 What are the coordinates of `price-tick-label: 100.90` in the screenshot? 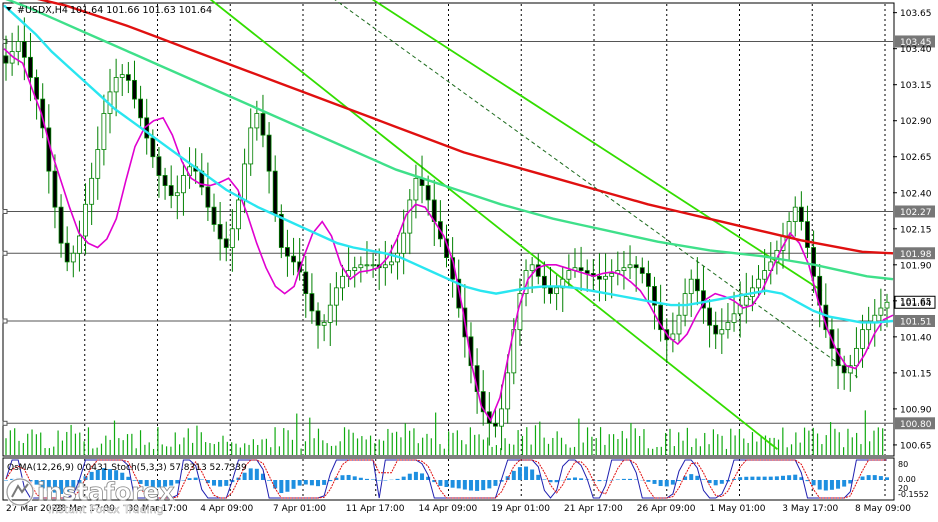 It's located at (916, 410).